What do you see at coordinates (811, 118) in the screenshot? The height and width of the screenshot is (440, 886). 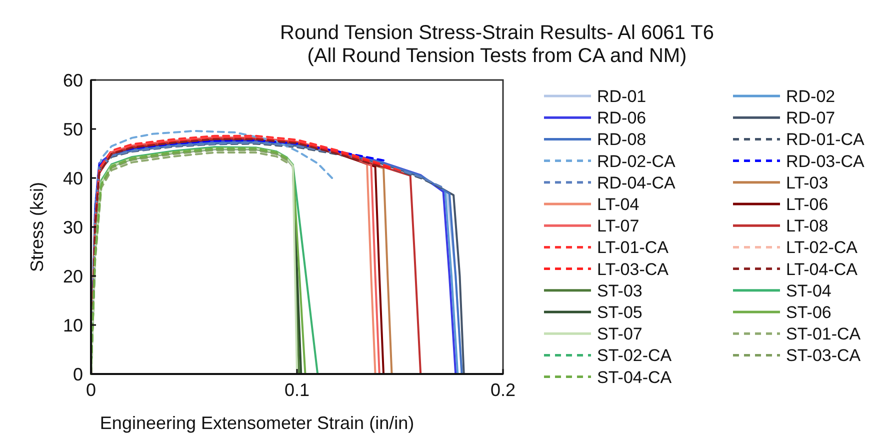 I see `legend-label: RD-07` at bounding box center [811, 118].